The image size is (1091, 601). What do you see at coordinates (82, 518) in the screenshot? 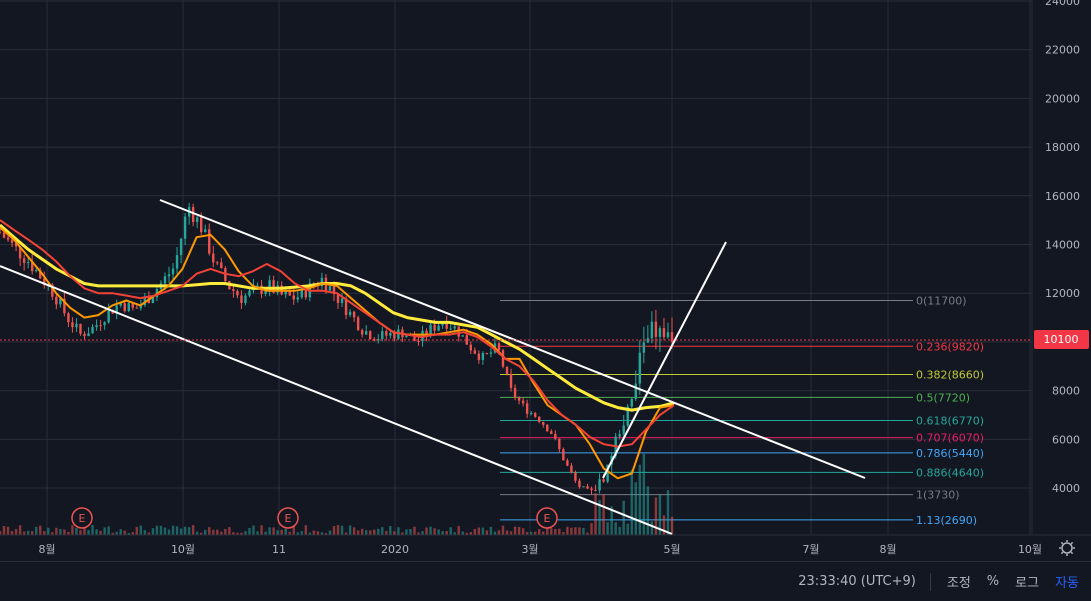
I see `earnings-marker` at bounding box center [82, 518].